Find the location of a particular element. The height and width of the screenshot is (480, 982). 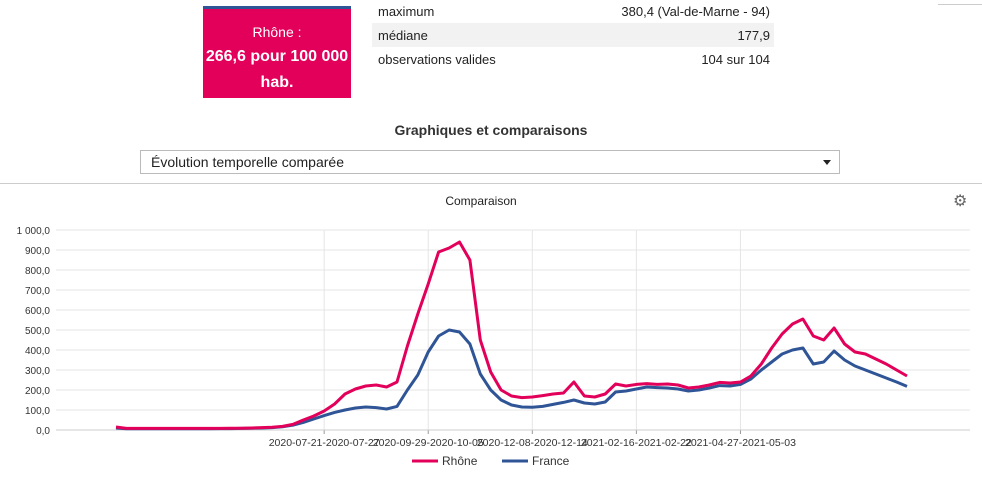

stats-row: observations valides 104 sur 104 is located at coordinates (573, 59).